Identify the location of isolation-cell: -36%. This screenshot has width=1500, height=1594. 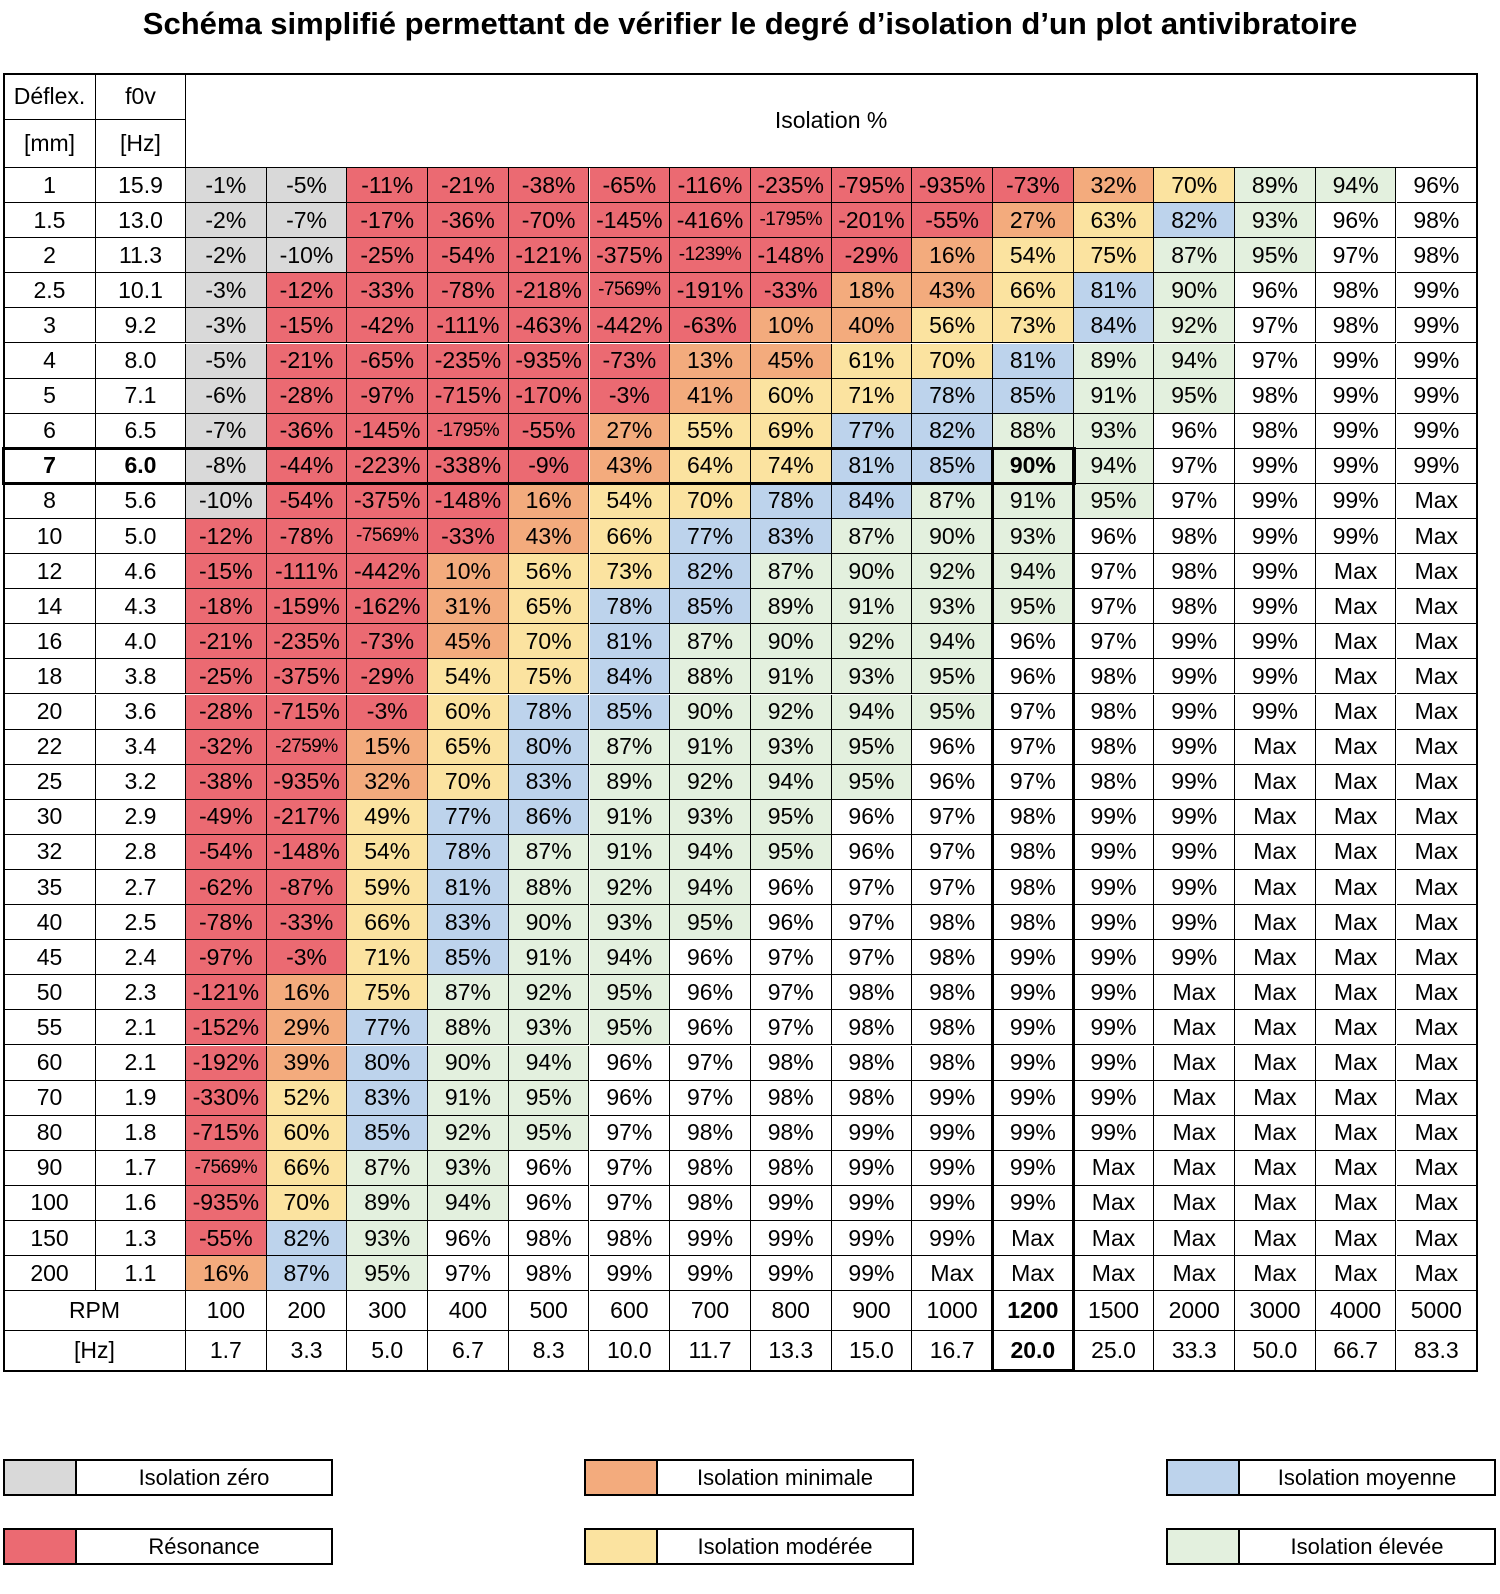
(307, 431).